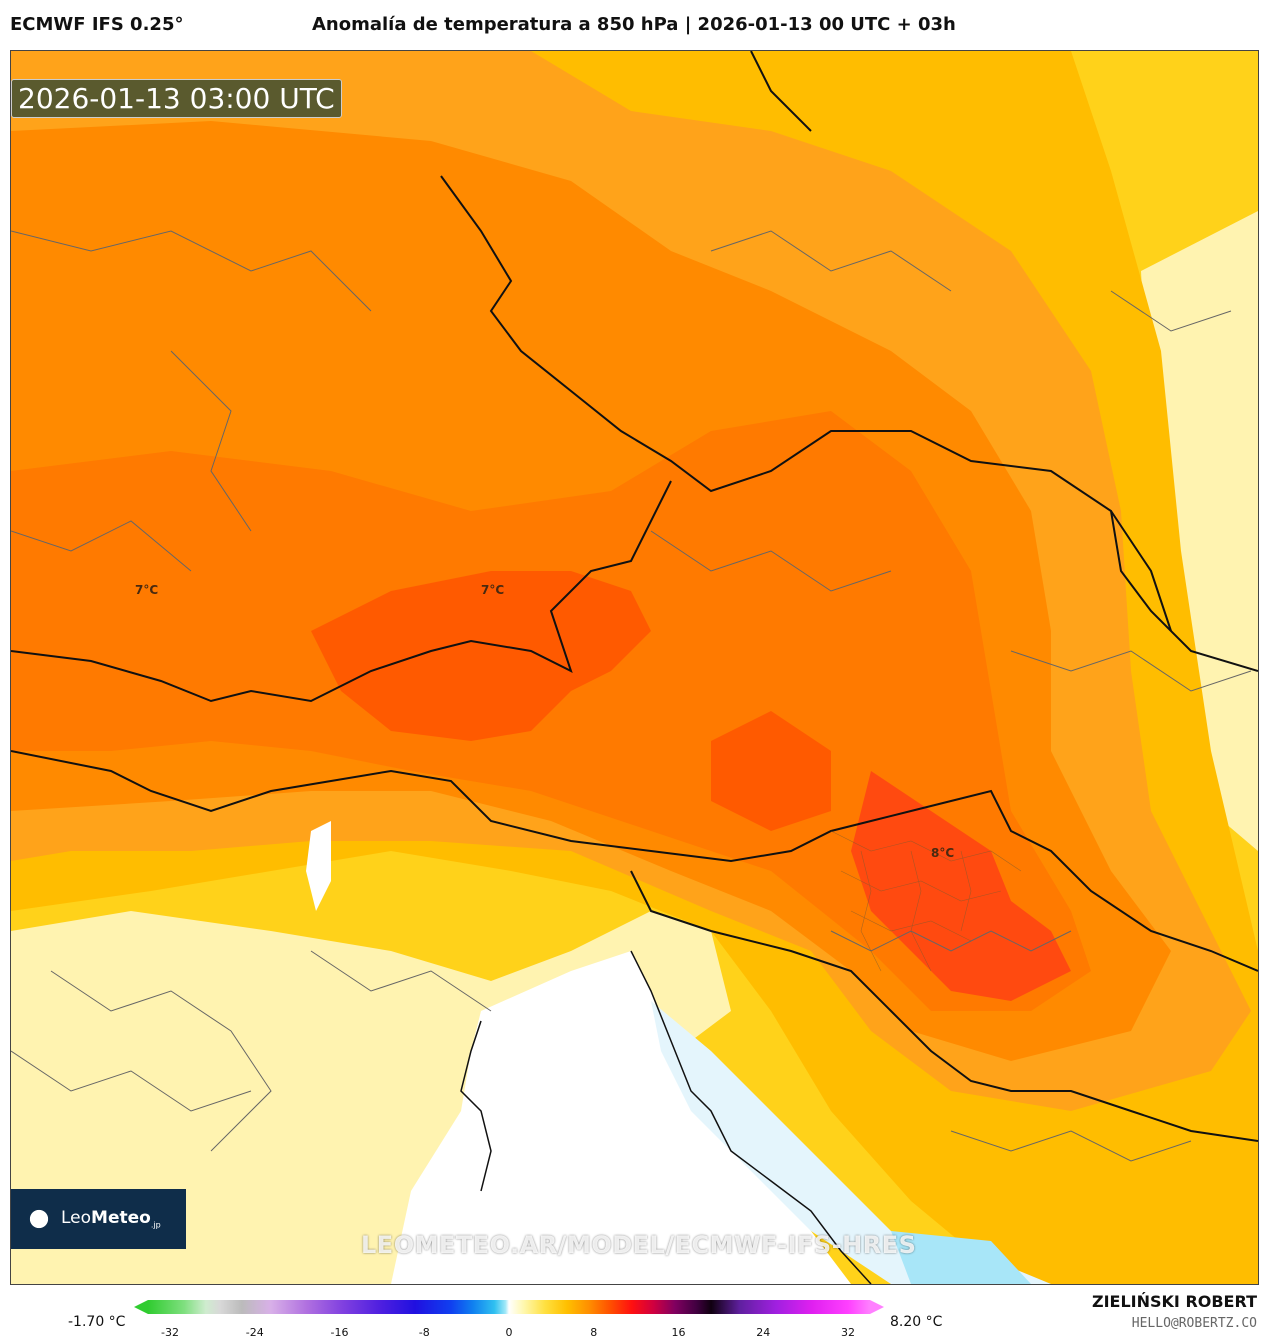  Describe the element at coordinates (424, 1332) in the screenshot. I see `colorbar-tick-label: -8` at that location.